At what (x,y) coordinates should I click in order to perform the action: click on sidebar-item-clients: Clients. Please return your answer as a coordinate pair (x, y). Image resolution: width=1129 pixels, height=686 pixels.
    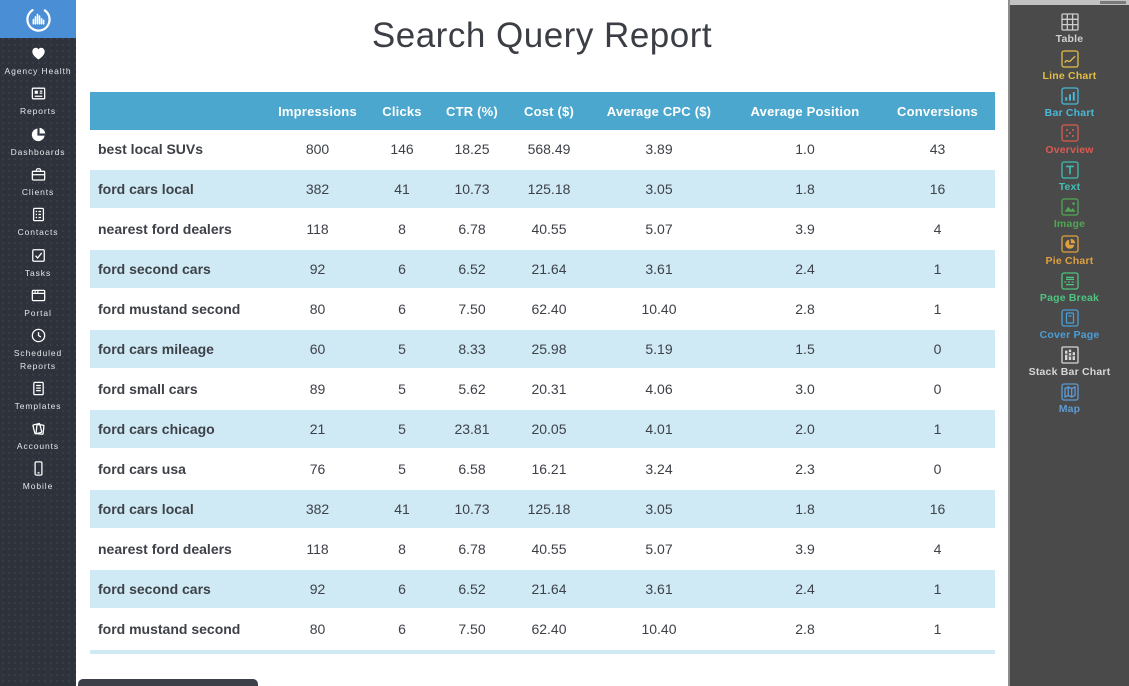
    Looking at the image, I should click on (38, 182).